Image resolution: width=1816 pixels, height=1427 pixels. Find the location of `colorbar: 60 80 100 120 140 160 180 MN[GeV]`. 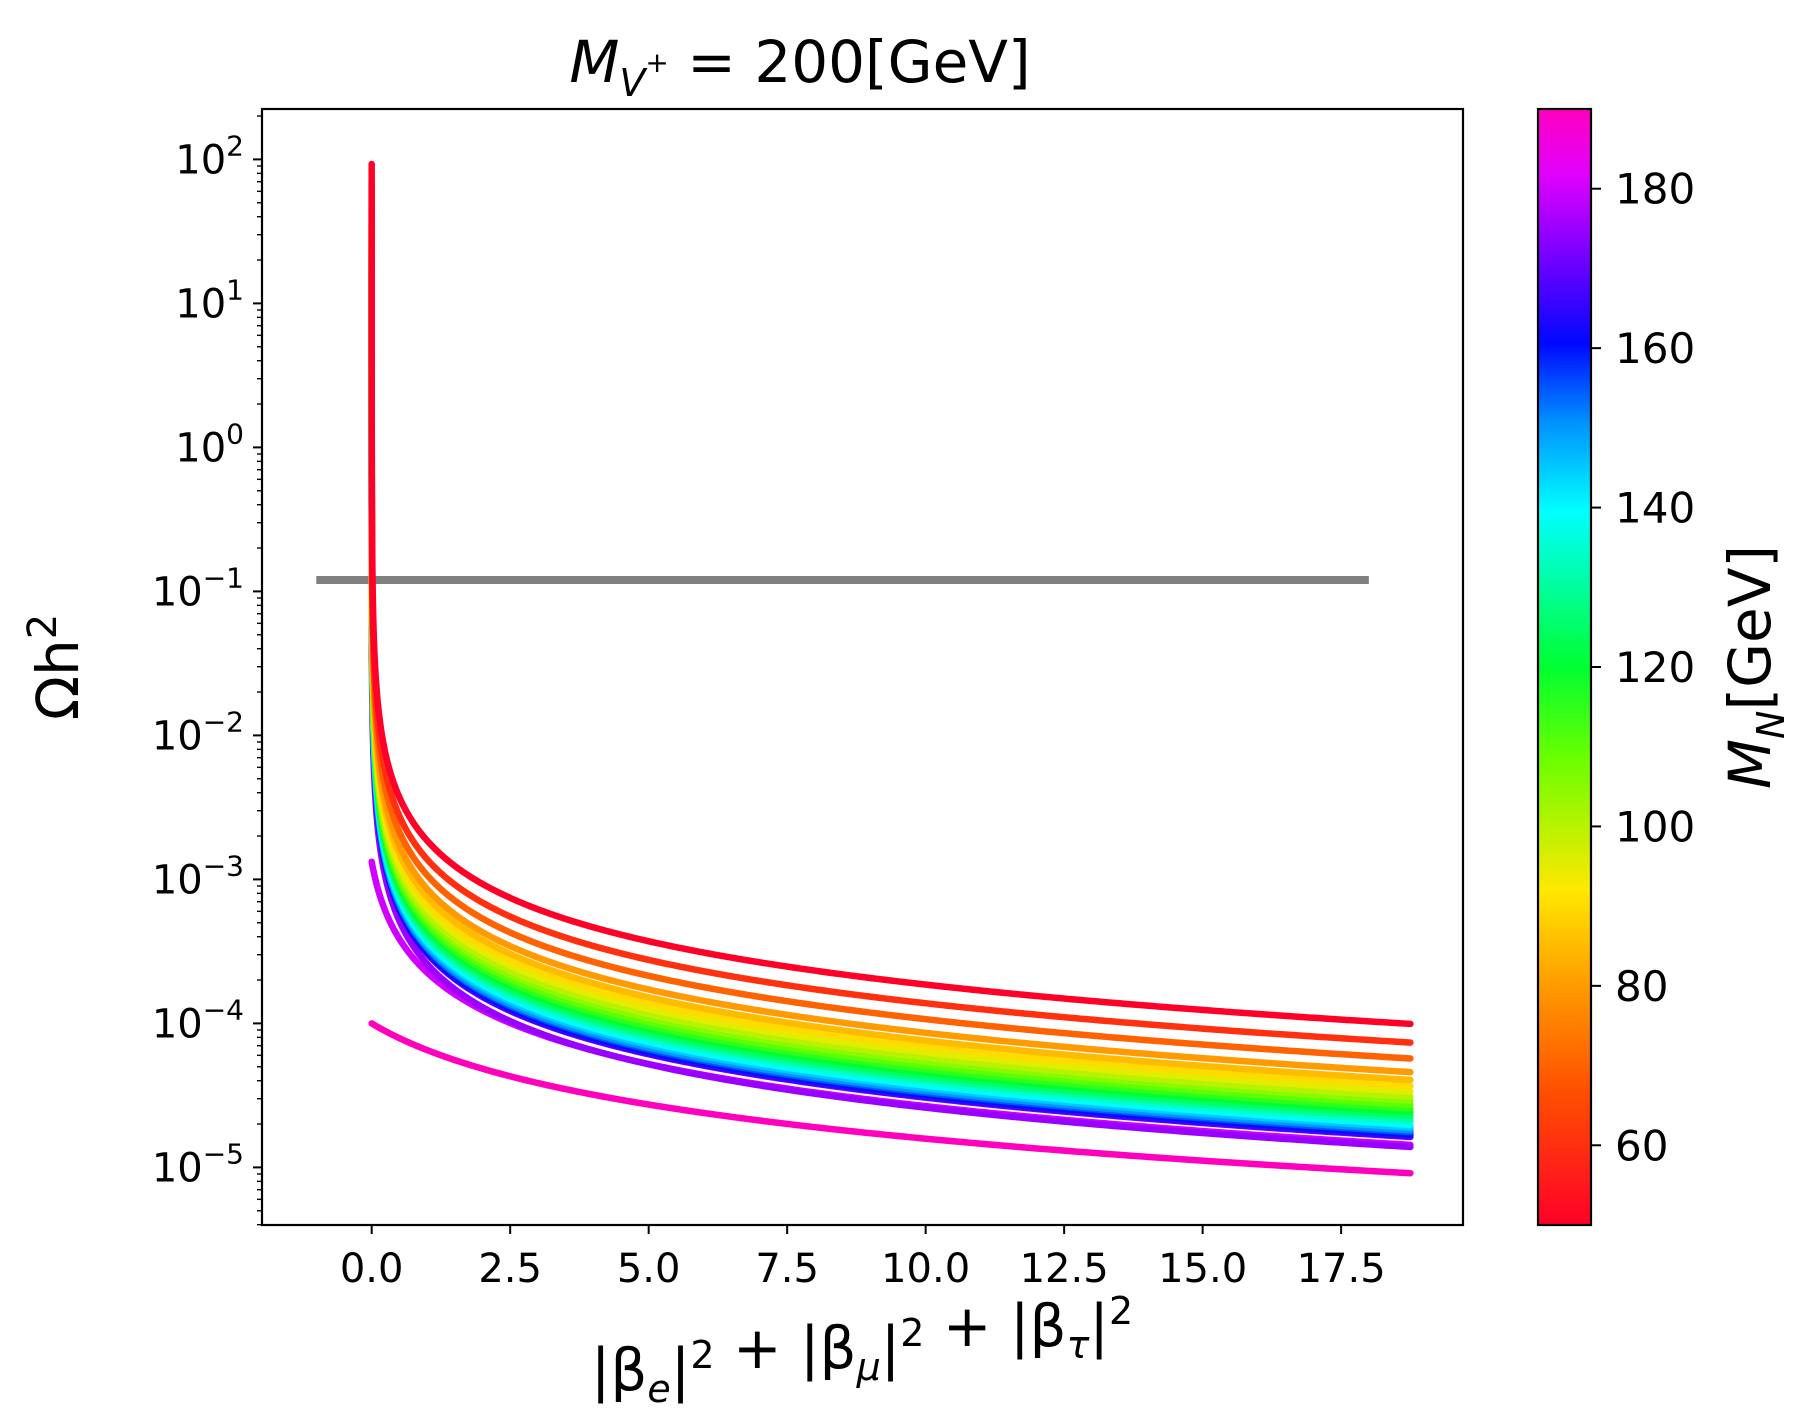

colorbar: 60 80 100 120 140 160 180 MN[GeV] is located at coordinates (1664, 667).